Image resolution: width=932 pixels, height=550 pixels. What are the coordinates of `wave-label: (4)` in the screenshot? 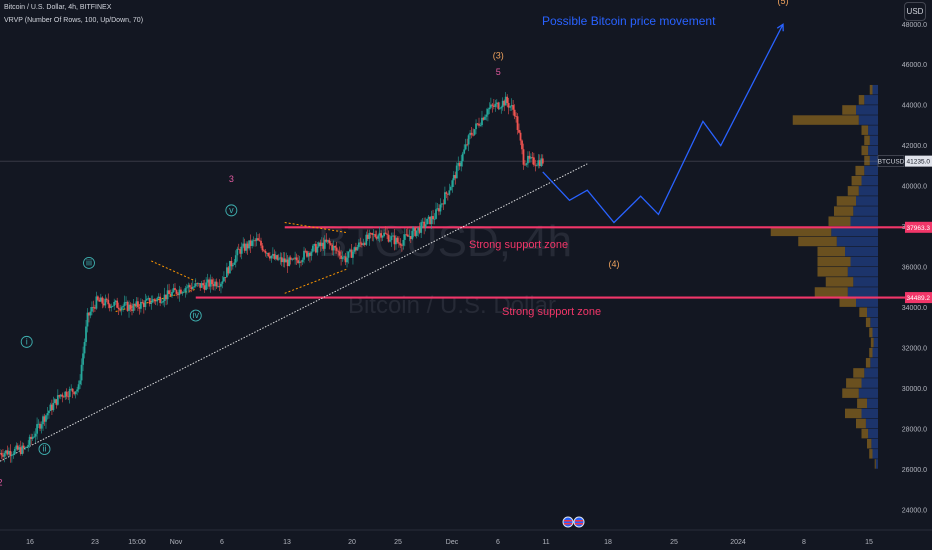 It's located at (613, 264).